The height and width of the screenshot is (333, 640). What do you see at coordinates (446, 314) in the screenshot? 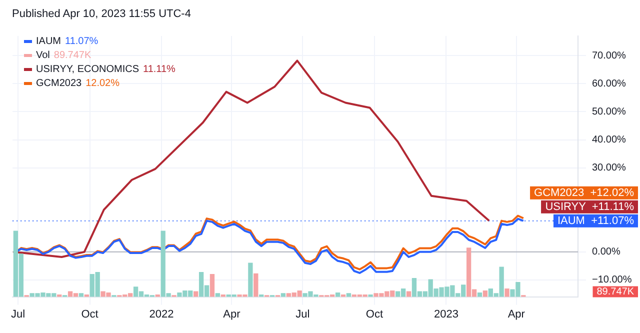
I see `x-tick-label: 2023` at bounding box center [446, 314].